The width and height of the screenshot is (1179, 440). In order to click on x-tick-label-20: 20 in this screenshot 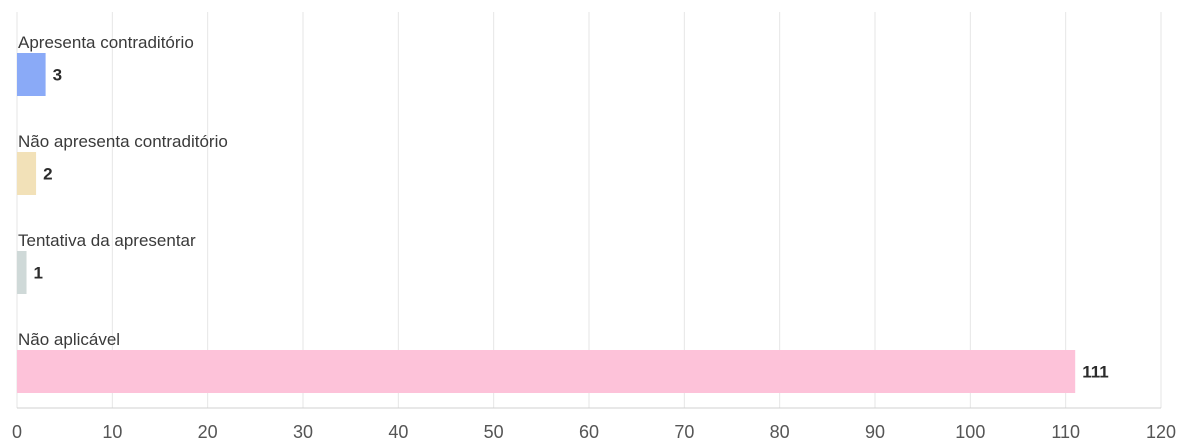, I will do `click(208, 431)`.